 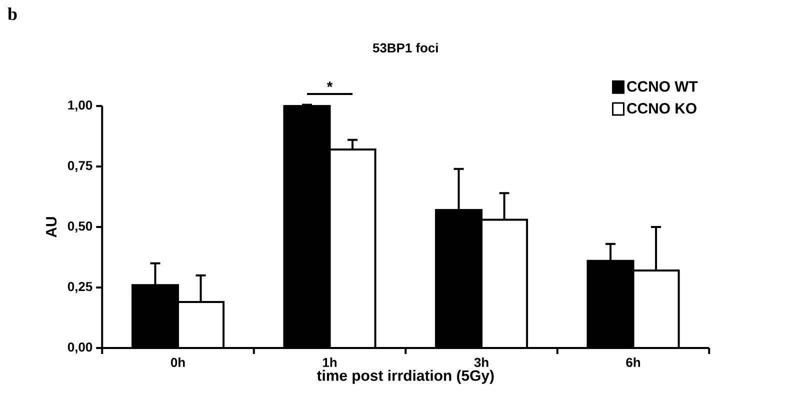 What do you see at coordinates (177, 363) in the screenshot?
I see `x-tick-label: 0h` at bounding box center [177, 363].